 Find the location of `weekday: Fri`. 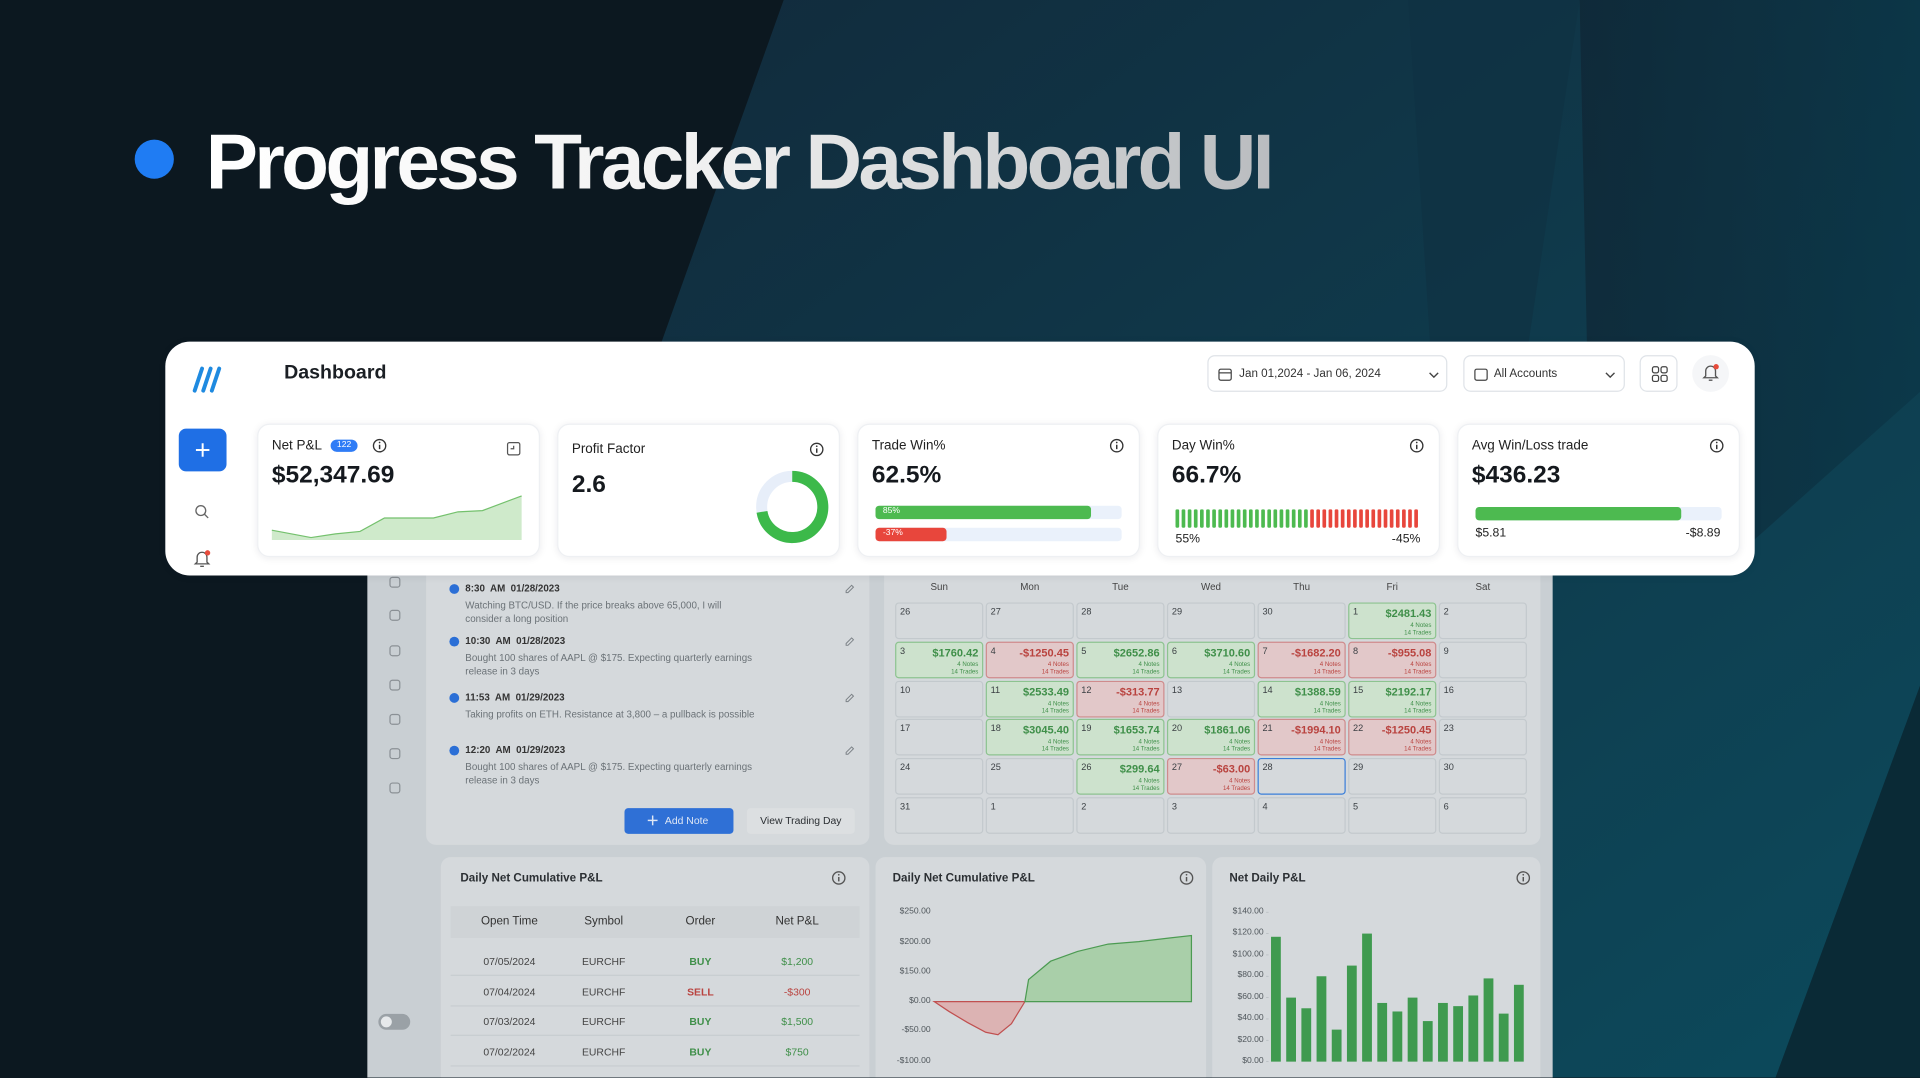

weekday: Fri is located at coordinates (1392, 587).